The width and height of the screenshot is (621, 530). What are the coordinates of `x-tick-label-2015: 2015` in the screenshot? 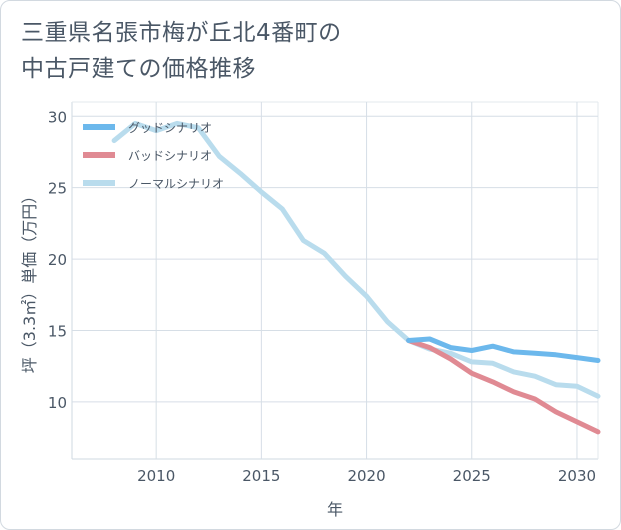 It's located at (261, 476).